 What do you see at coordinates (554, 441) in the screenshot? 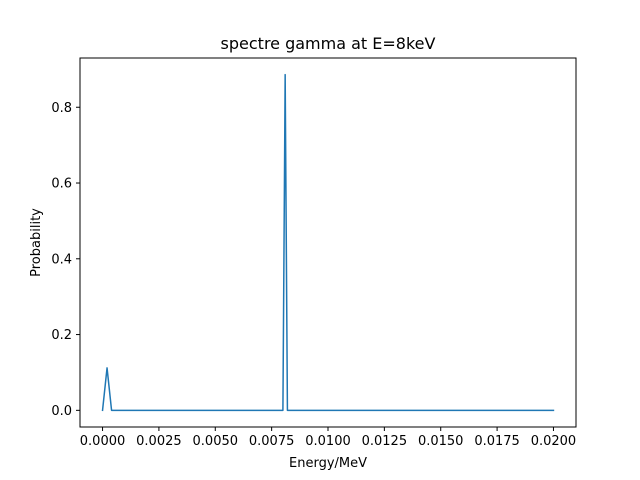
I see `x-tick-label: 0.0200` at bounding box center [554, 441].